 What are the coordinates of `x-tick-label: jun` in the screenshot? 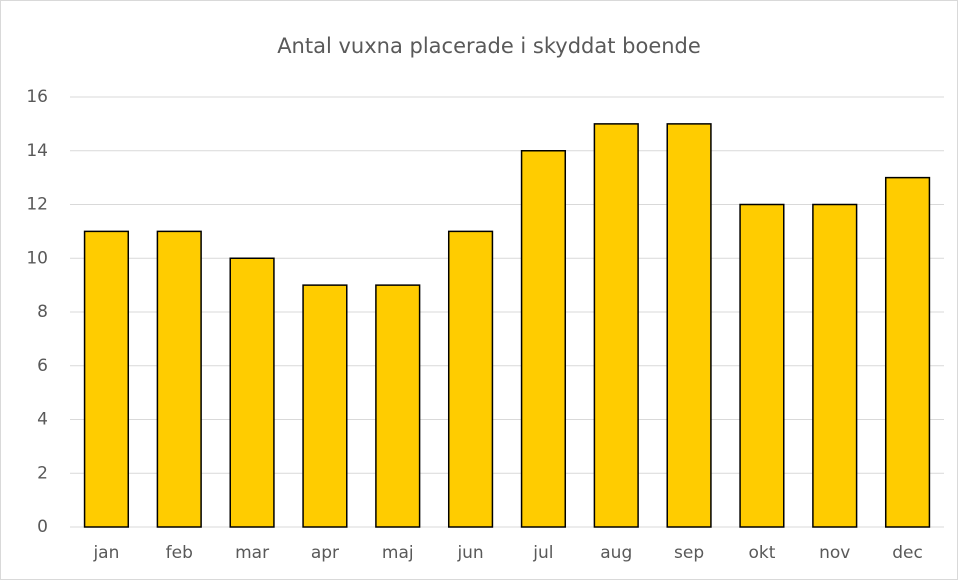 It's located at (469, 553).